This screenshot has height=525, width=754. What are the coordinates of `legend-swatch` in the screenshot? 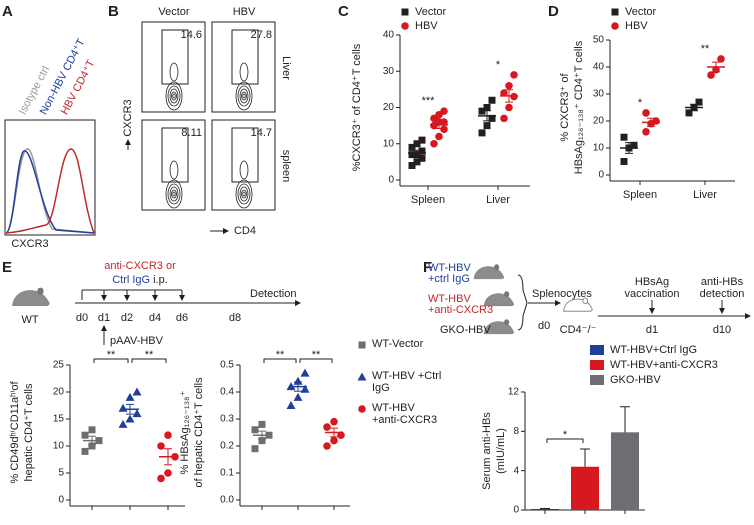 It's located at (597, 365).